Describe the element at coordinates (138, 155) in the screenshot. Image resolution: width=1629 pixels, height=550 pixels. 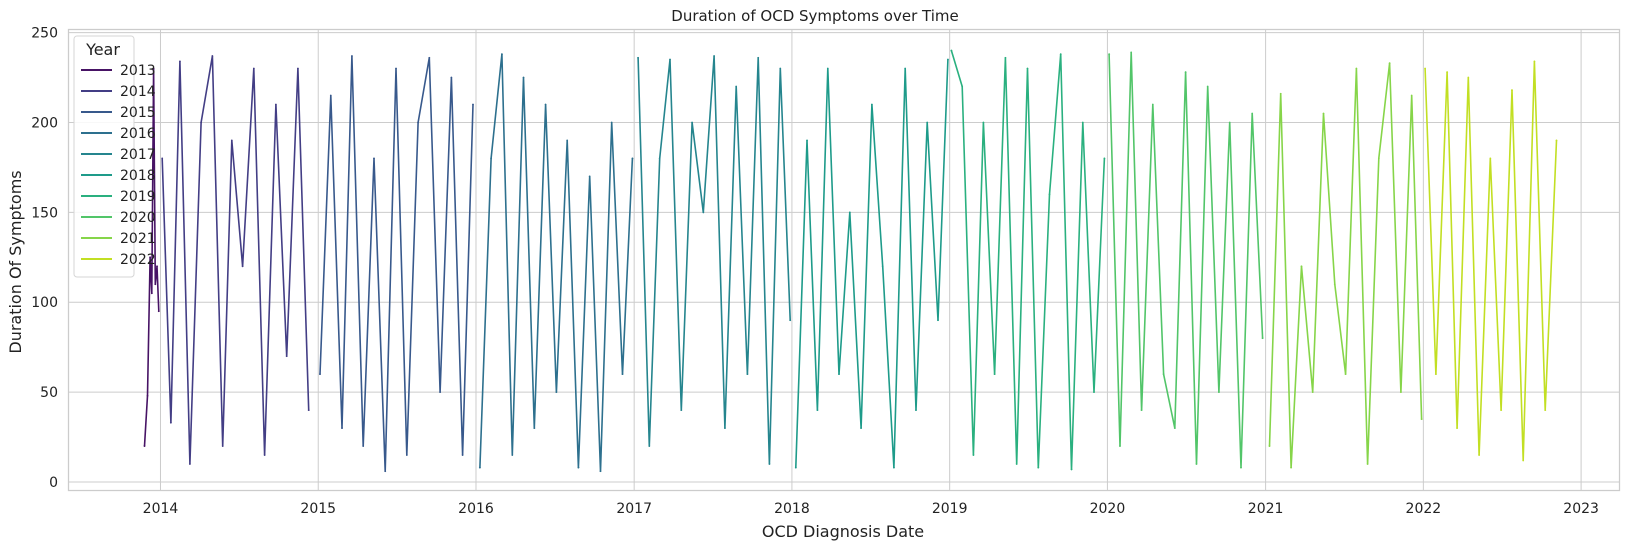
I see `legend-label: 2017` at that location.